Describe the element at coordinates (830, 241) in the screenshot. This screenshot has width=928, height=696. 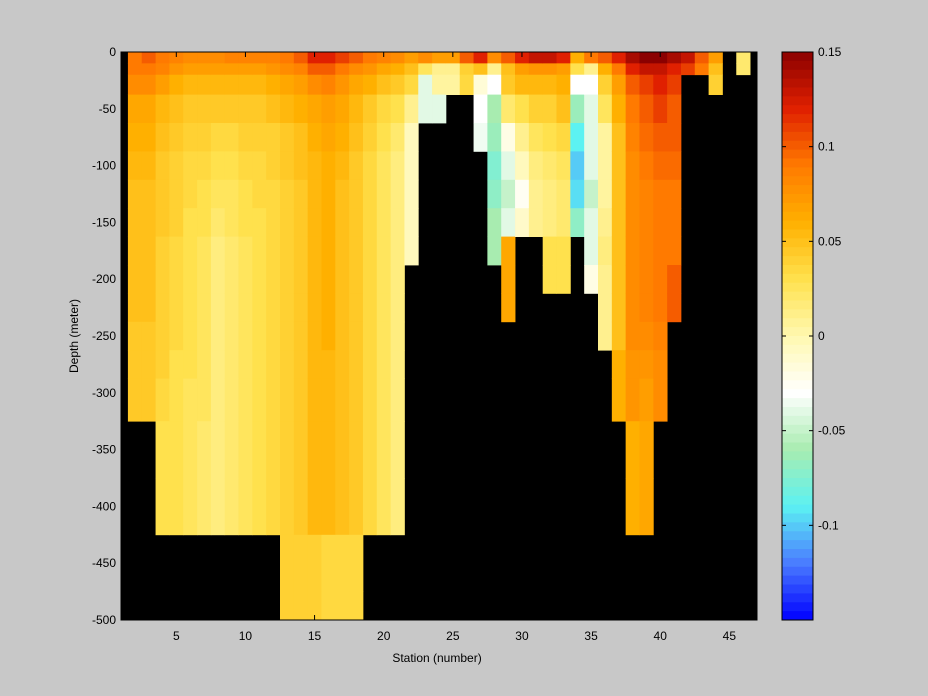
I see `colorbar-tick-label: 0.05` at that location.